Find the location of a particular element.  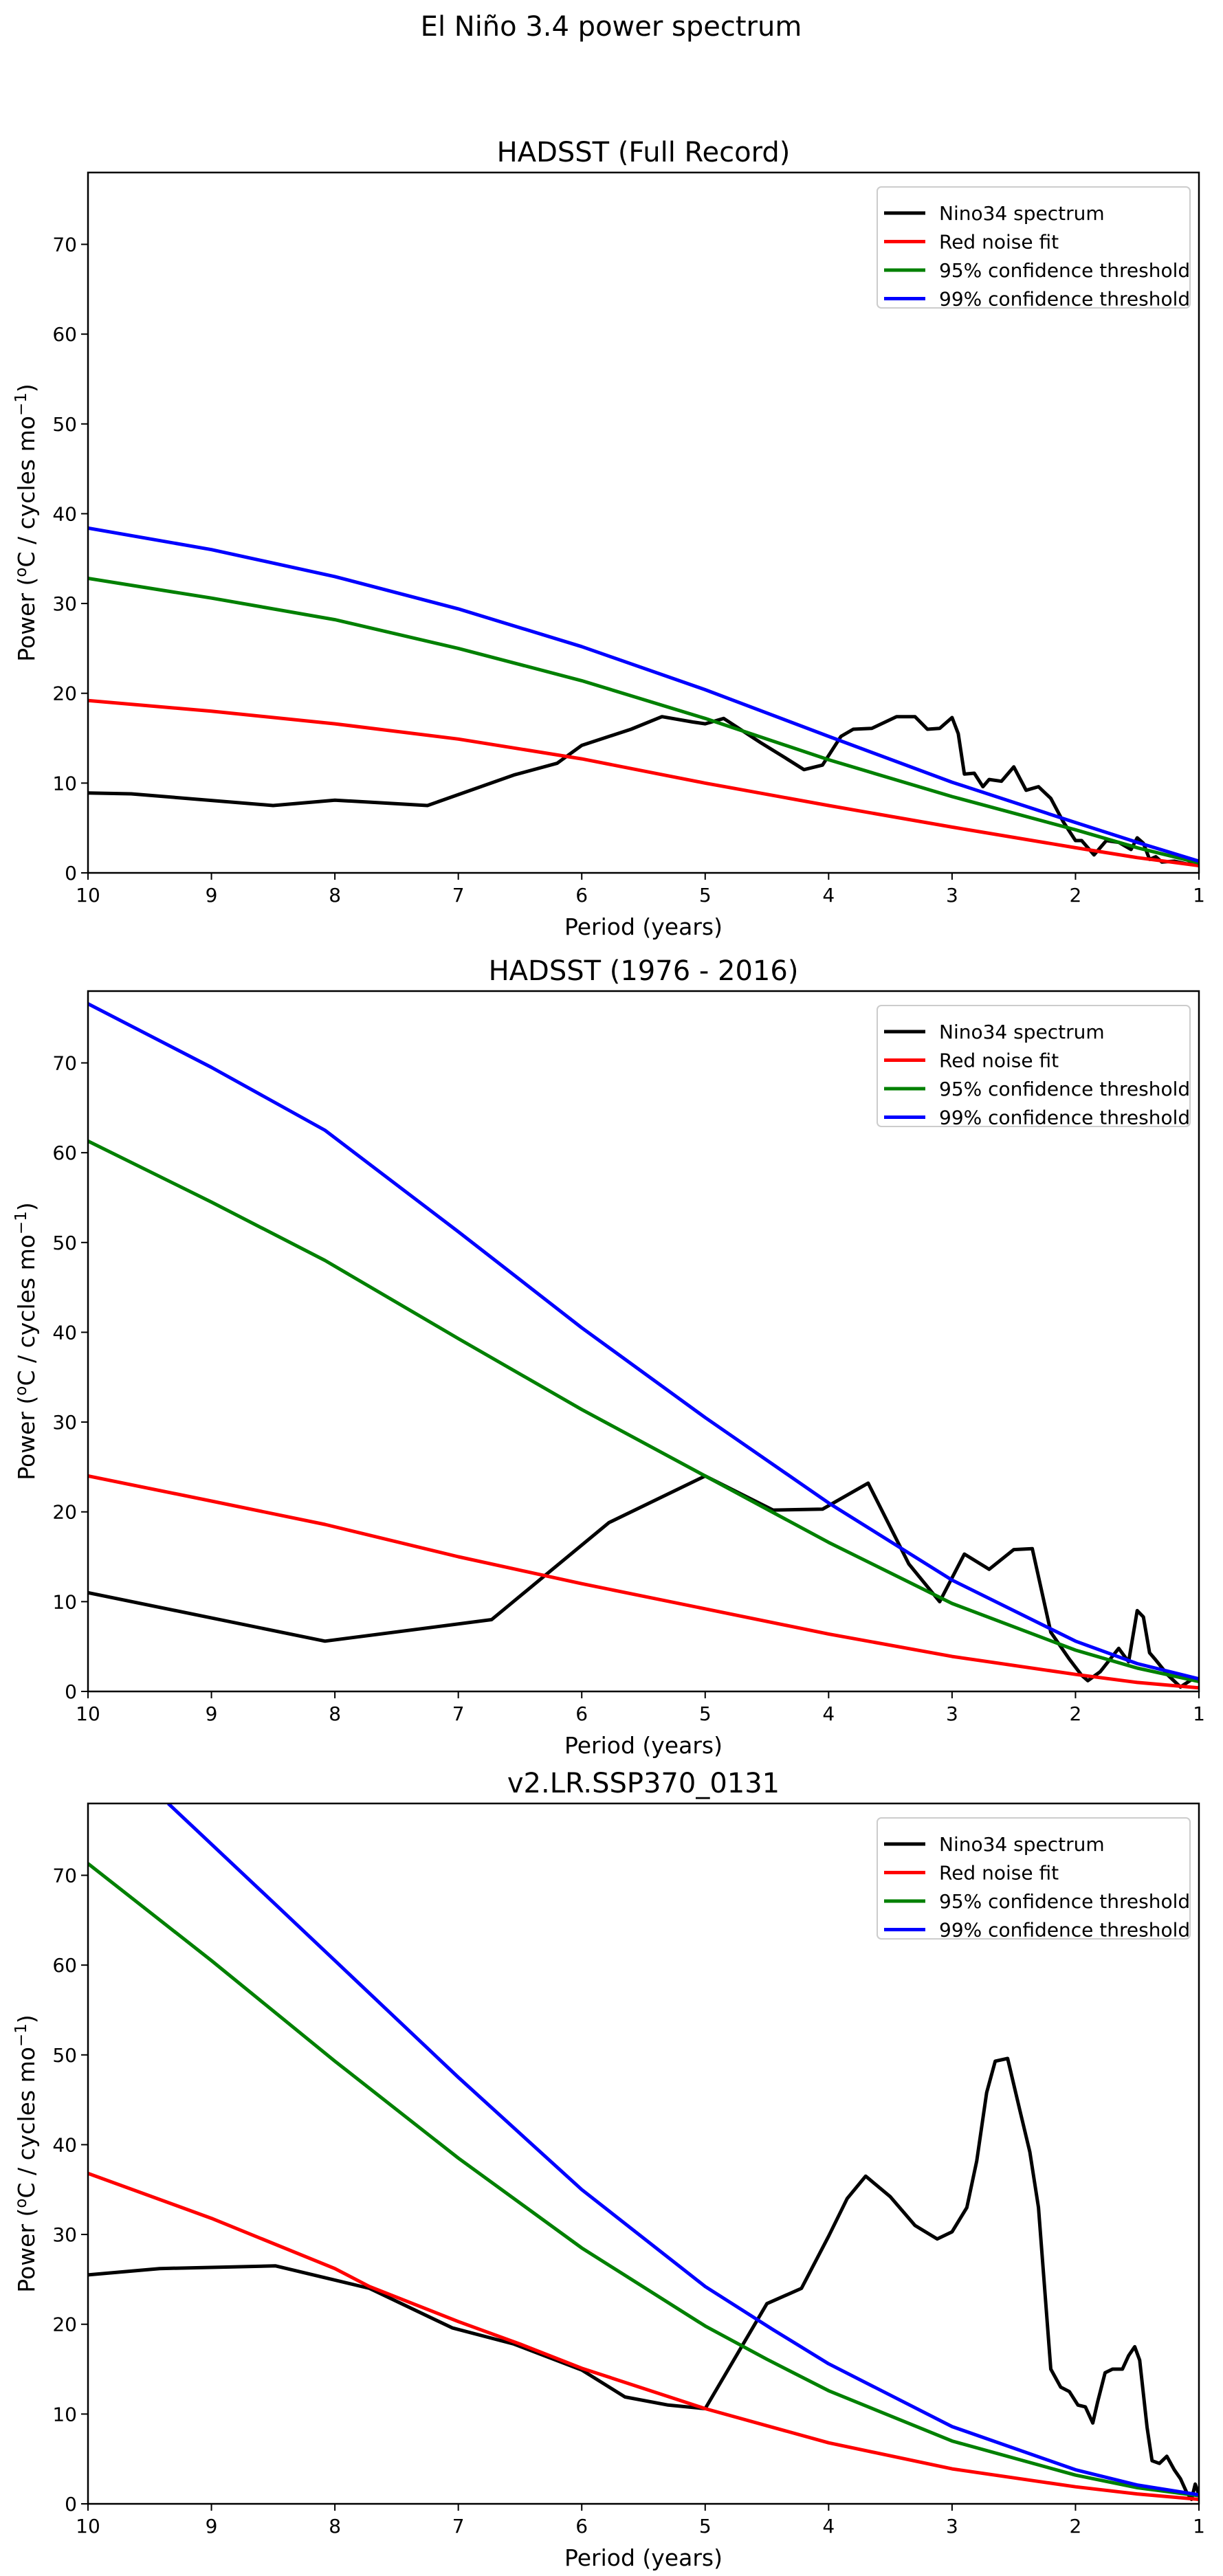

panel-title: HADSST (1976 - 2016) is located at coordinates (644, 971).